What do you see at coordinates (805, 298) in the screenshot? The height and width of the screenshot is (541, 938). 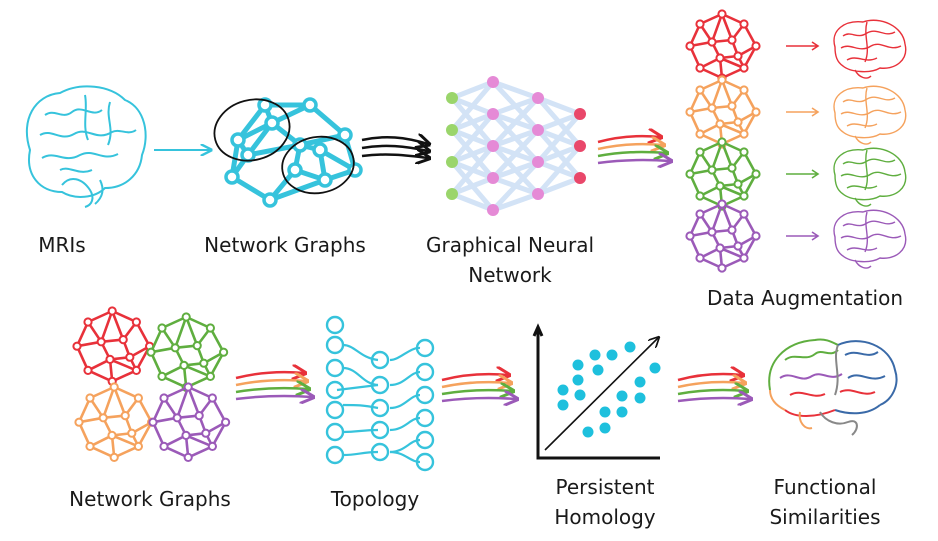 I see `label-data-augmentation: Data Augmentation` at bounding box center [805, 298].